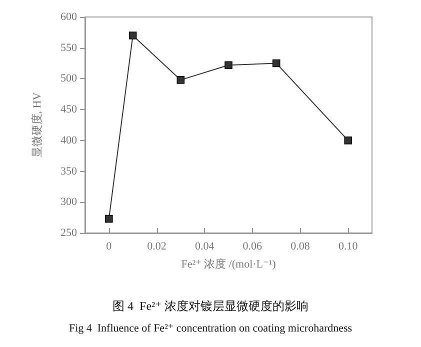  I want to click on x-tick-label: 0.04, so click(204, 246).